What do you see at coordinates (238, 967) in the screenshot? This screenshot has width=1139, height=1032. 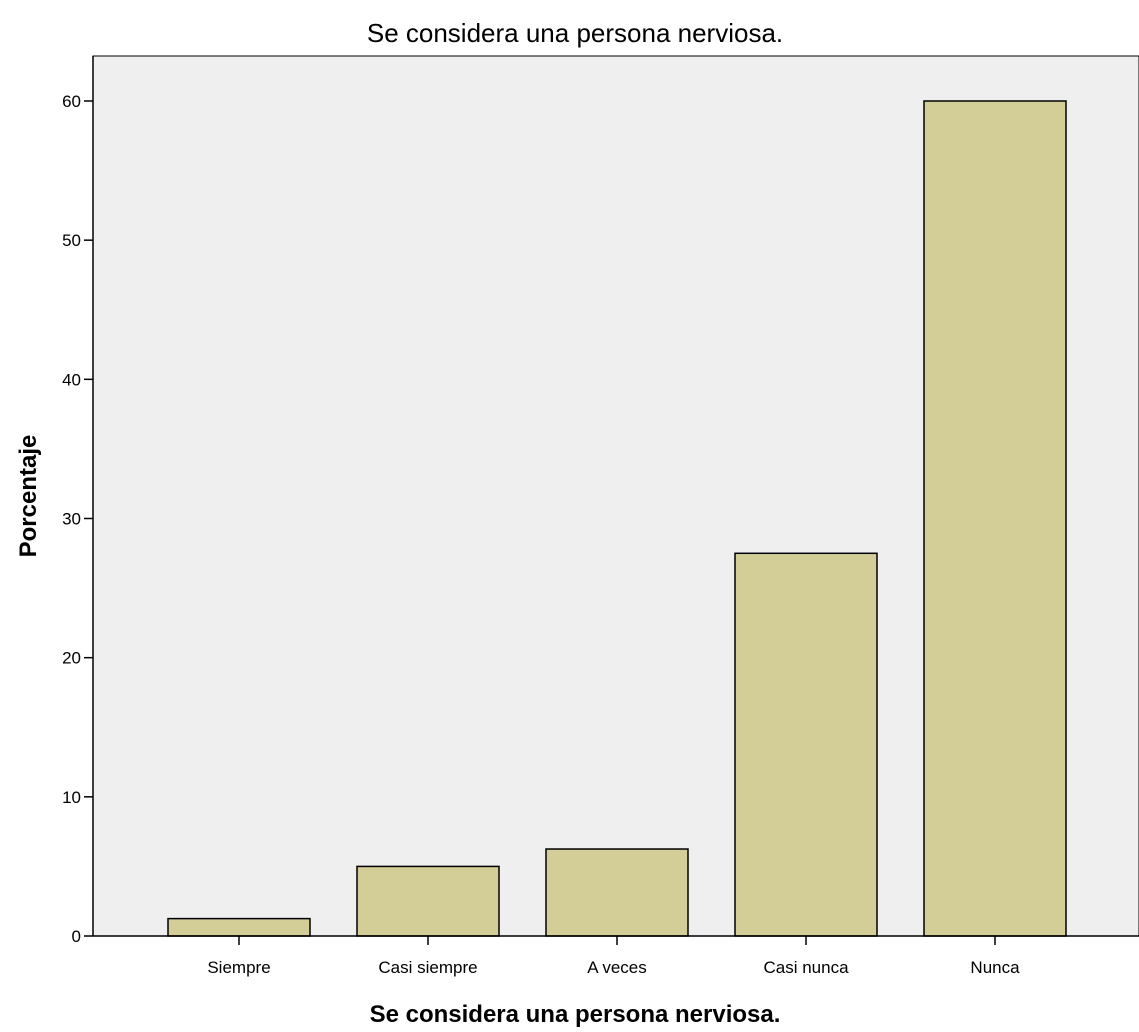 I see `x-tick-label: Siempre` at bounding box center [238, 967].